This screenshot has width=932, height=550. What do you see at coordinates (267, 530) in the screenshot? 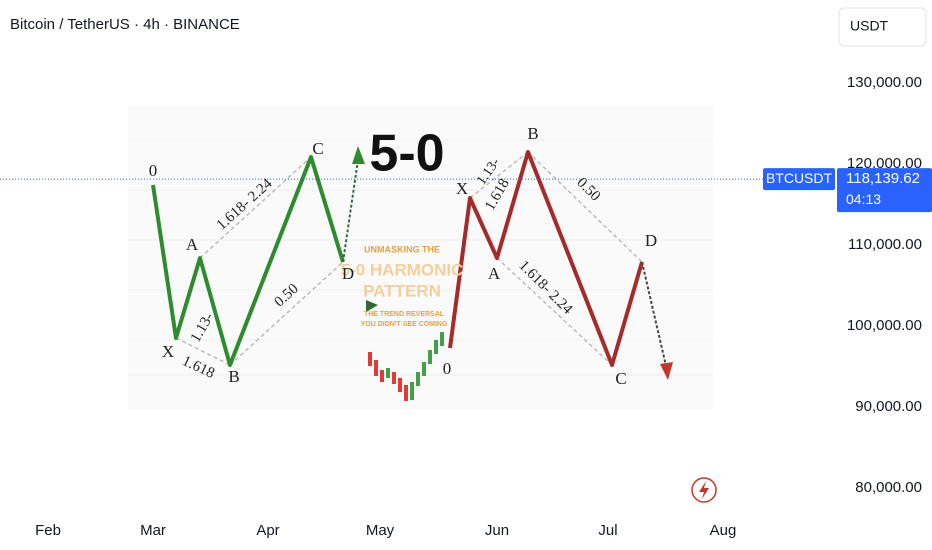
I see `time-tick-label: Apr` at bounding box center [267, 530].